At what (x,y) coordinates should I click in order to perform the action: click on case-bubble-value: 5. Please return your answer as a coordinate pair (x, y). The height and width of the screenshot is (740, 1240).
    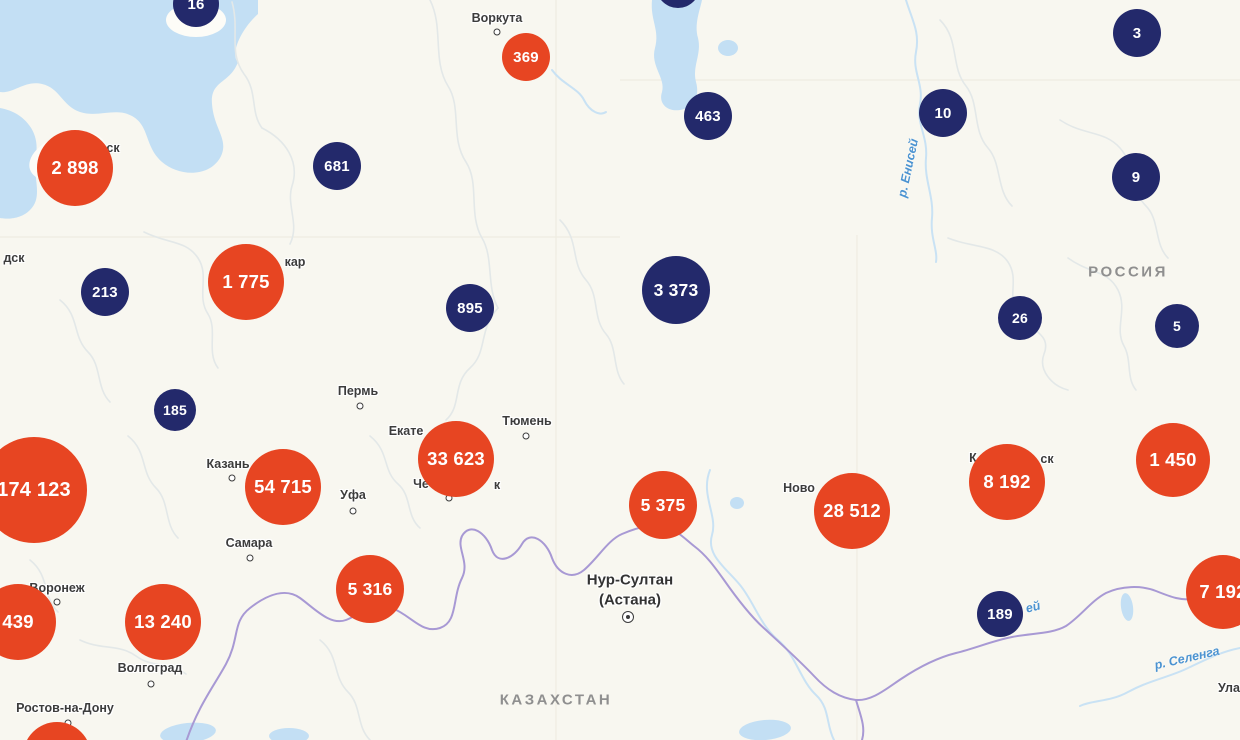
    Looking at the image, I should click on (1177, 326).